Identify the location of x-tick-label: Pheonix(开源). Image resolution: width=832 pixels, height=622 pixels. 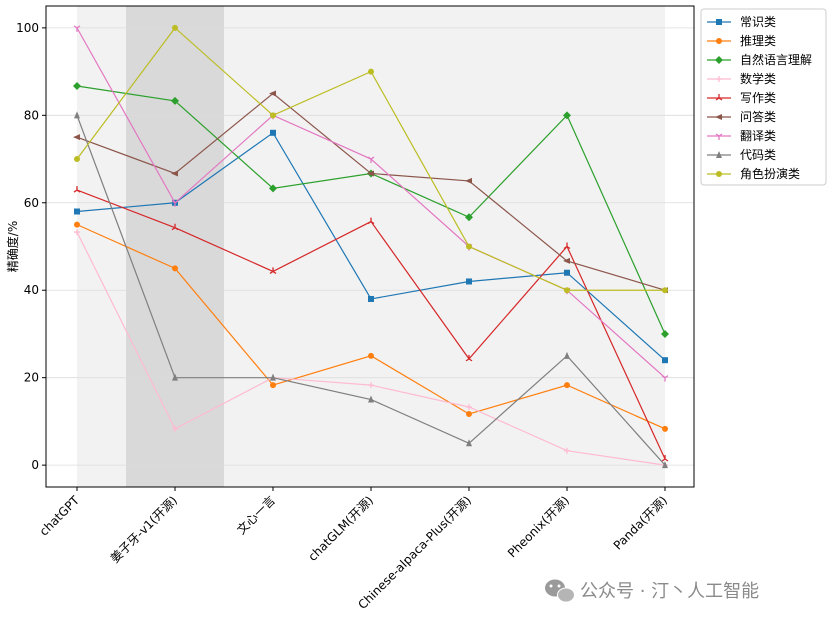
(538, 526).